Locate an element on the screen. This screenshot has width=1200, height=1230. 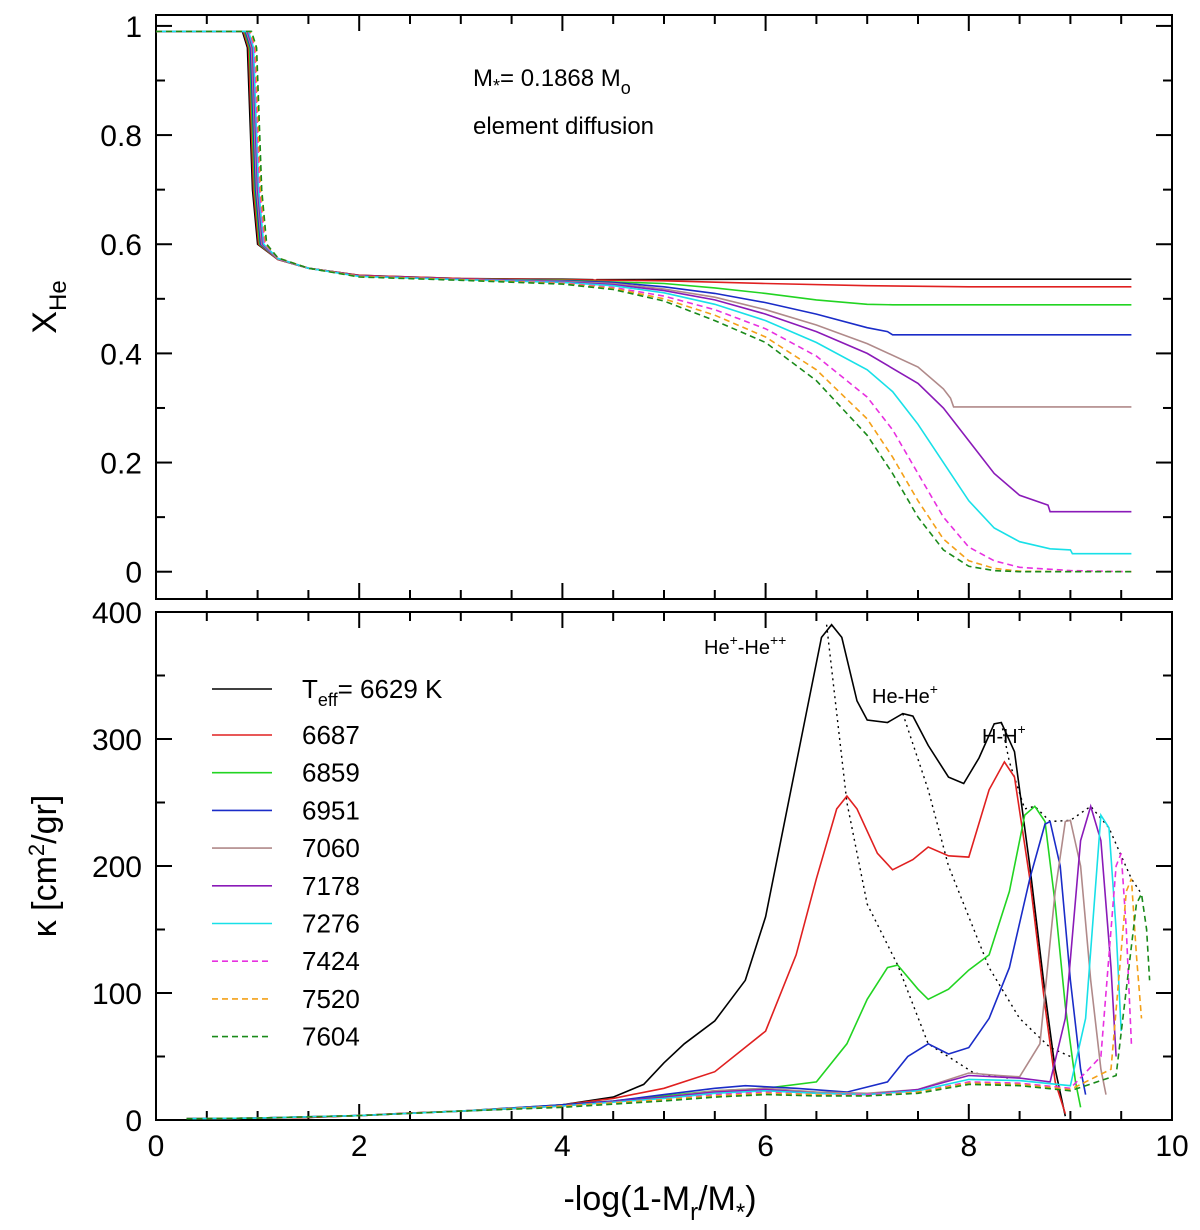
annotation-h-h-plus: H-H+ is located at coordinates (1004, 734).